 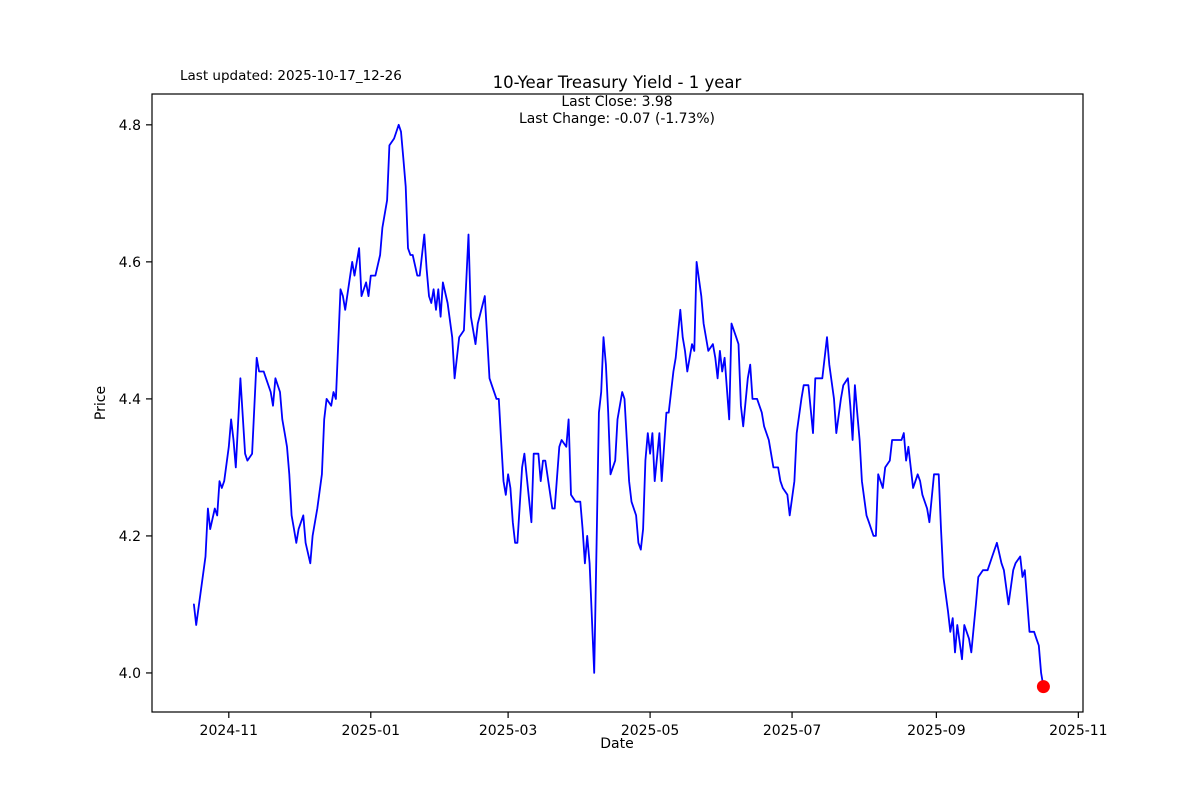 What do you see at coordinates (508, 731) in the screenshot?
I see `x-tick-label: 2025-03` at bounding box center [508, 731].